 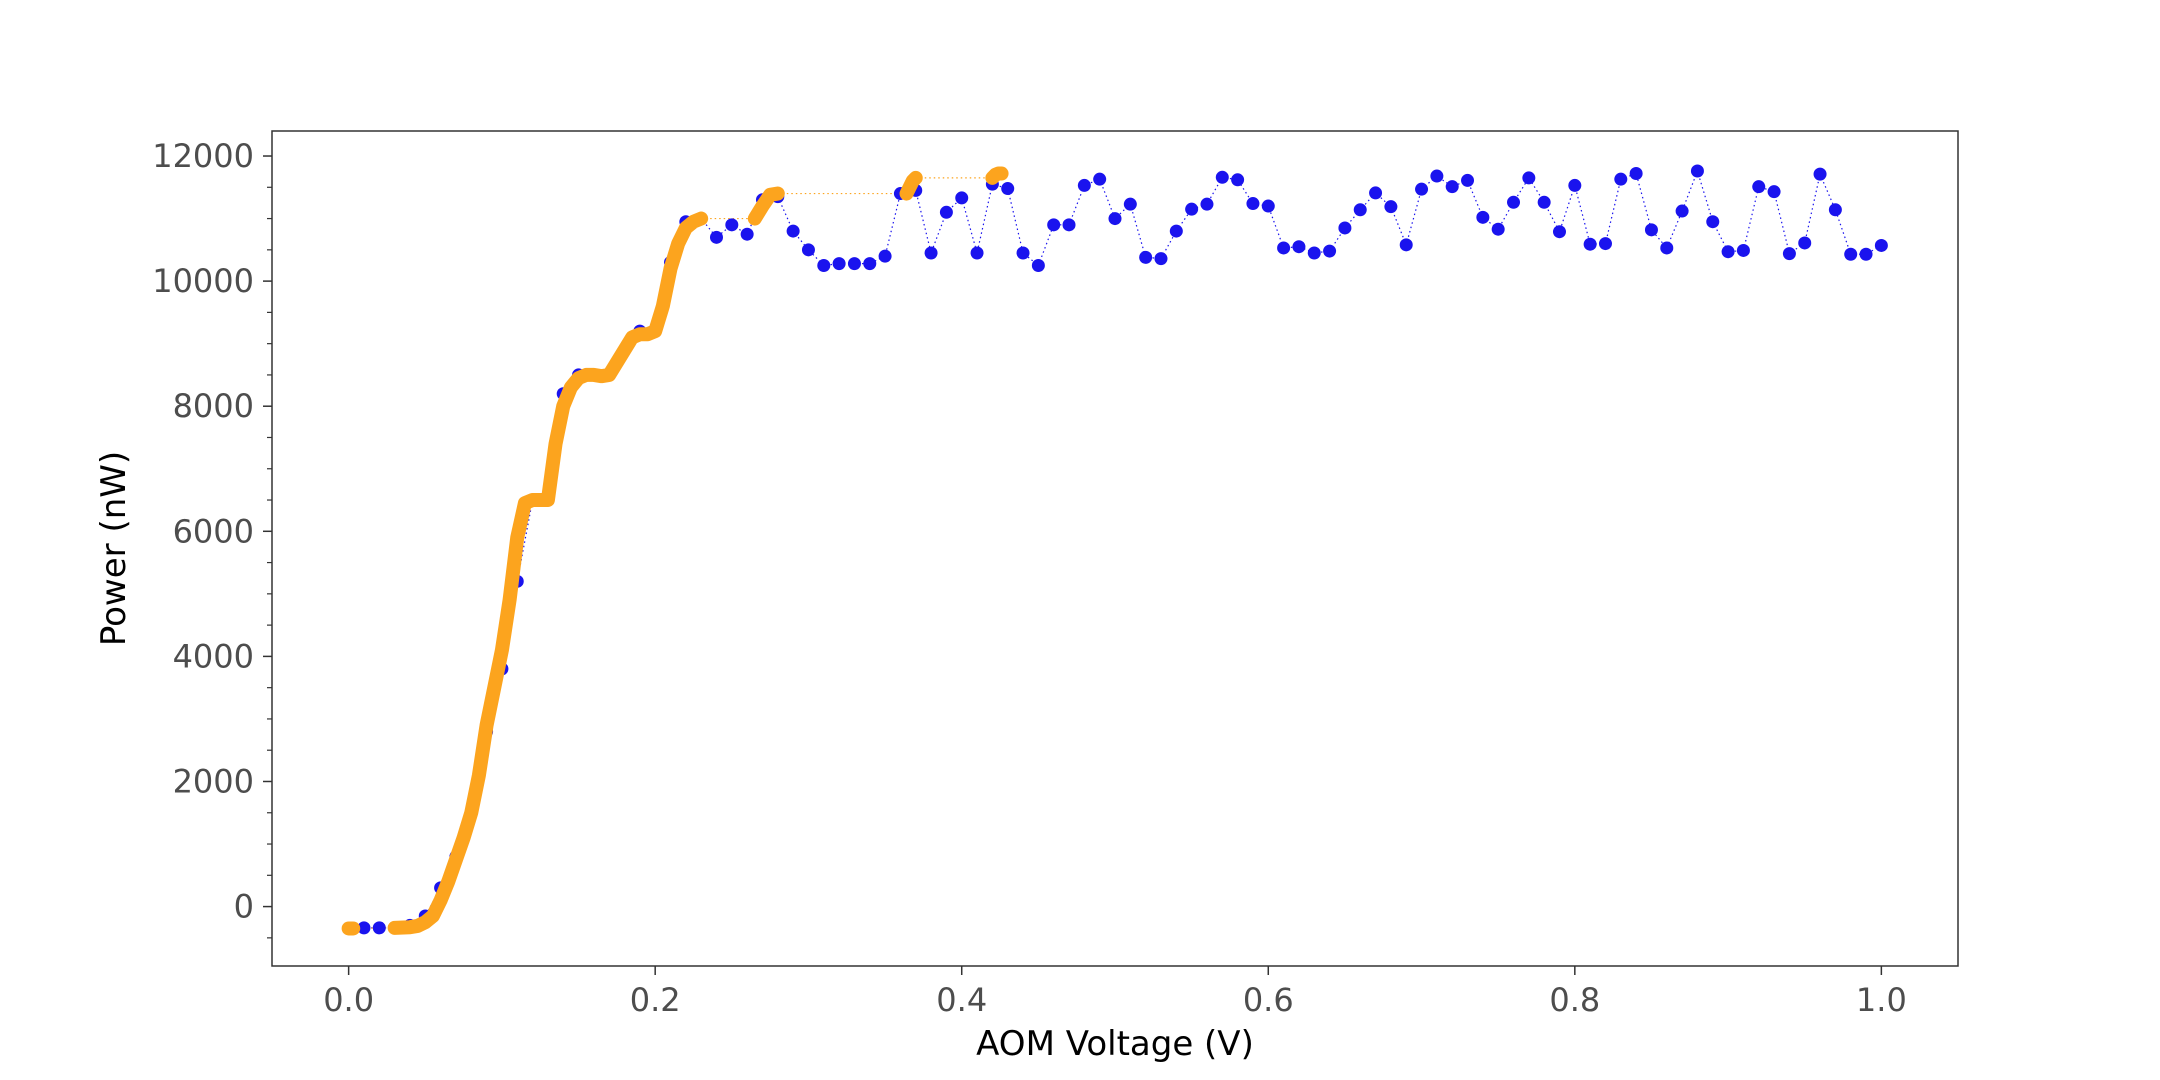 What do you see at coordinates (1881, 1000) in the screenshot?
I see `x-tick-label: 1.0` at bounding box center [1881, 1000].